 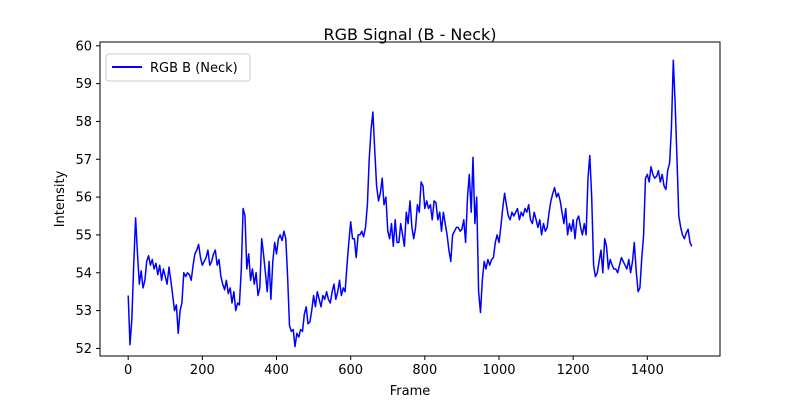 What do you see at coordinates (394, 367) in the screenshot?
I see `x-axis: 0 200 400 600 800 1000 1200 1400` at bounding box center [394, 367].